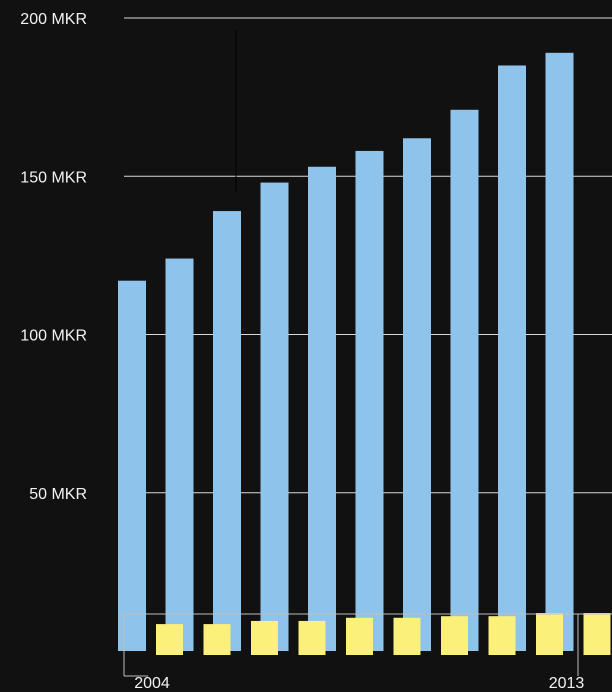  Describe the element at coordinates (549, 634) in the screenshot. I see `secondary-bar-2012` at that location.